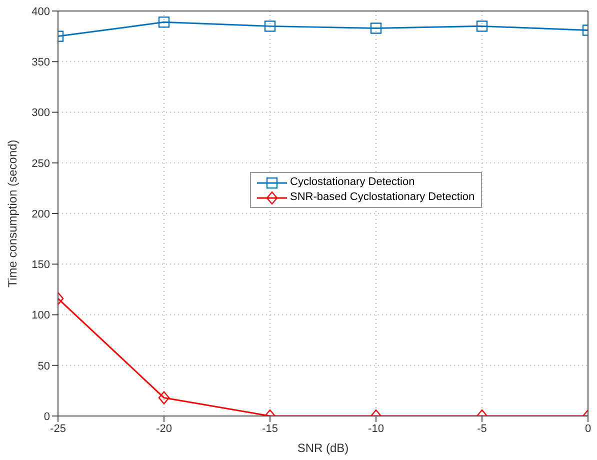 This screenshot has width=597, height=460. What do you see at coordinates (352, 182) in the screenshot?
I see `legend-label: Cyclostationary Detection` at bounding box center [352, 182].